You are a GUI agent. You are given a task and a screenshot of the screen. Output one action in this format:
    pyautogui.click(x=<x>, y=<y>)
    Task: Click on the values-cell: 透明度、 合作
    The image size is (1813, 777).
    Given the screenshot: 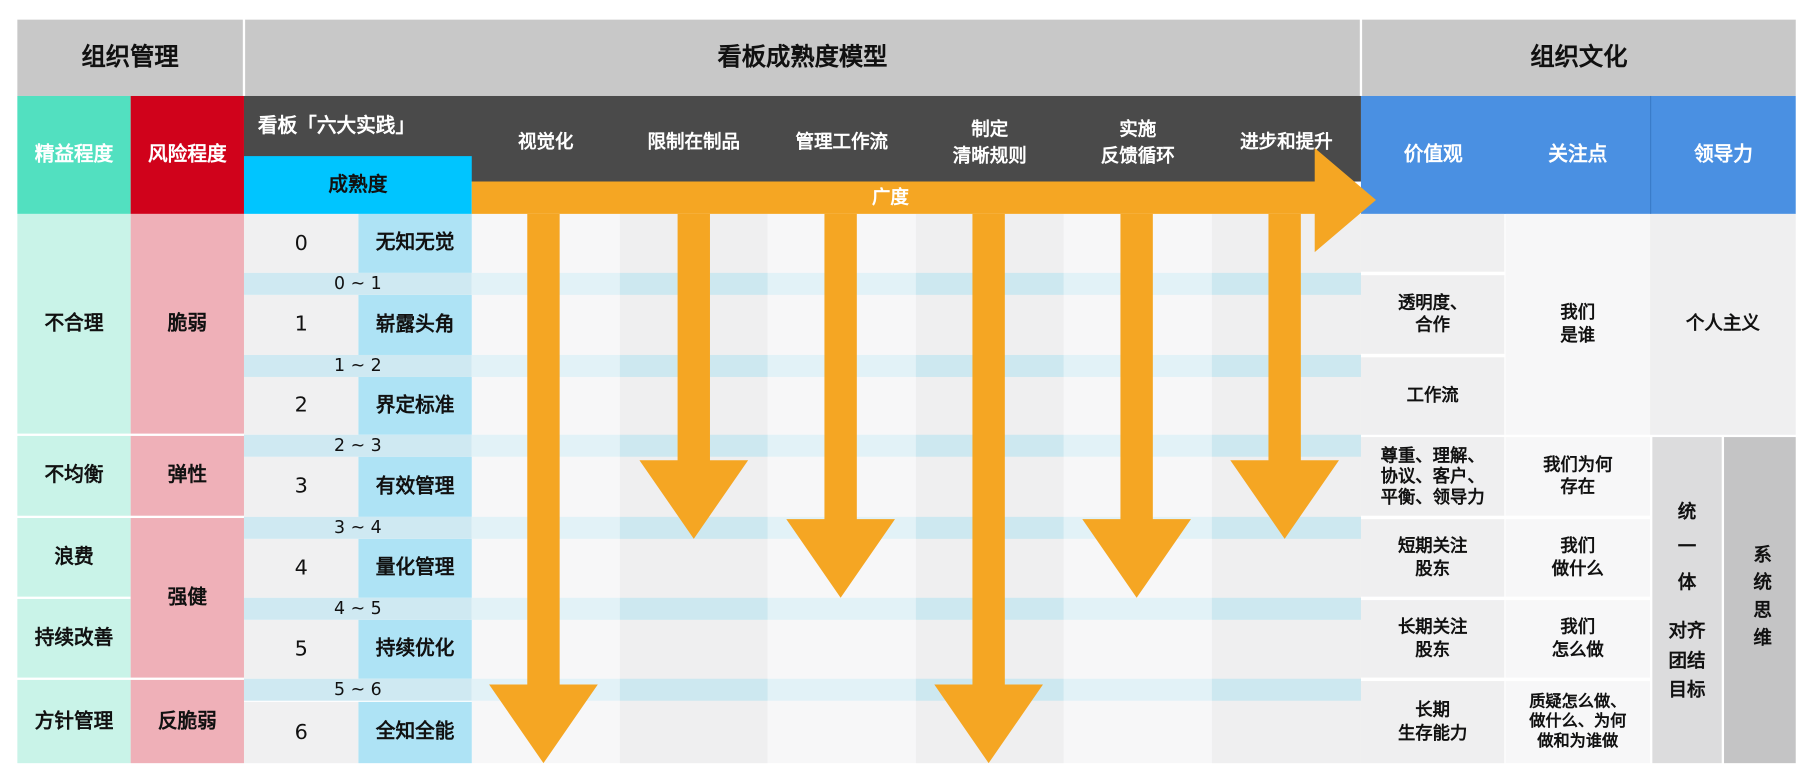 What is the action you would take?
    pyautogui.click(x=1432, y=314)
    